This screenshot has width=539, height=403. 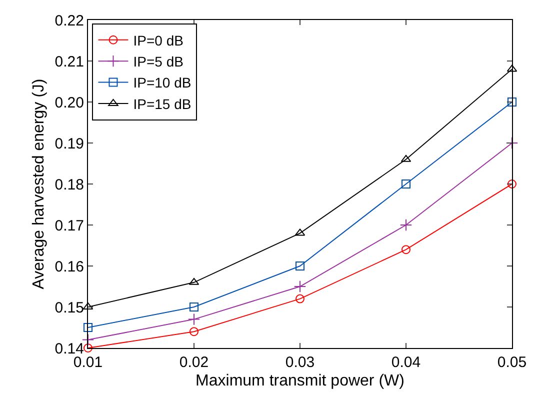 What do you see at coordinates (69, 307) in the screenshot?
I see `y-tick-label: 0.15` at bounding box center [69, 307].